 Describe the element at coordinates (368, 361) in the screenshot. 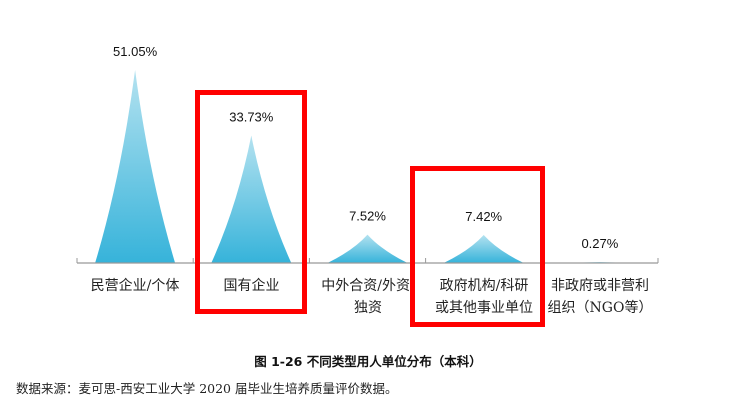

I see `figure-caption: 图 1-26 不同类型用人单位分布（本科）` at that location.